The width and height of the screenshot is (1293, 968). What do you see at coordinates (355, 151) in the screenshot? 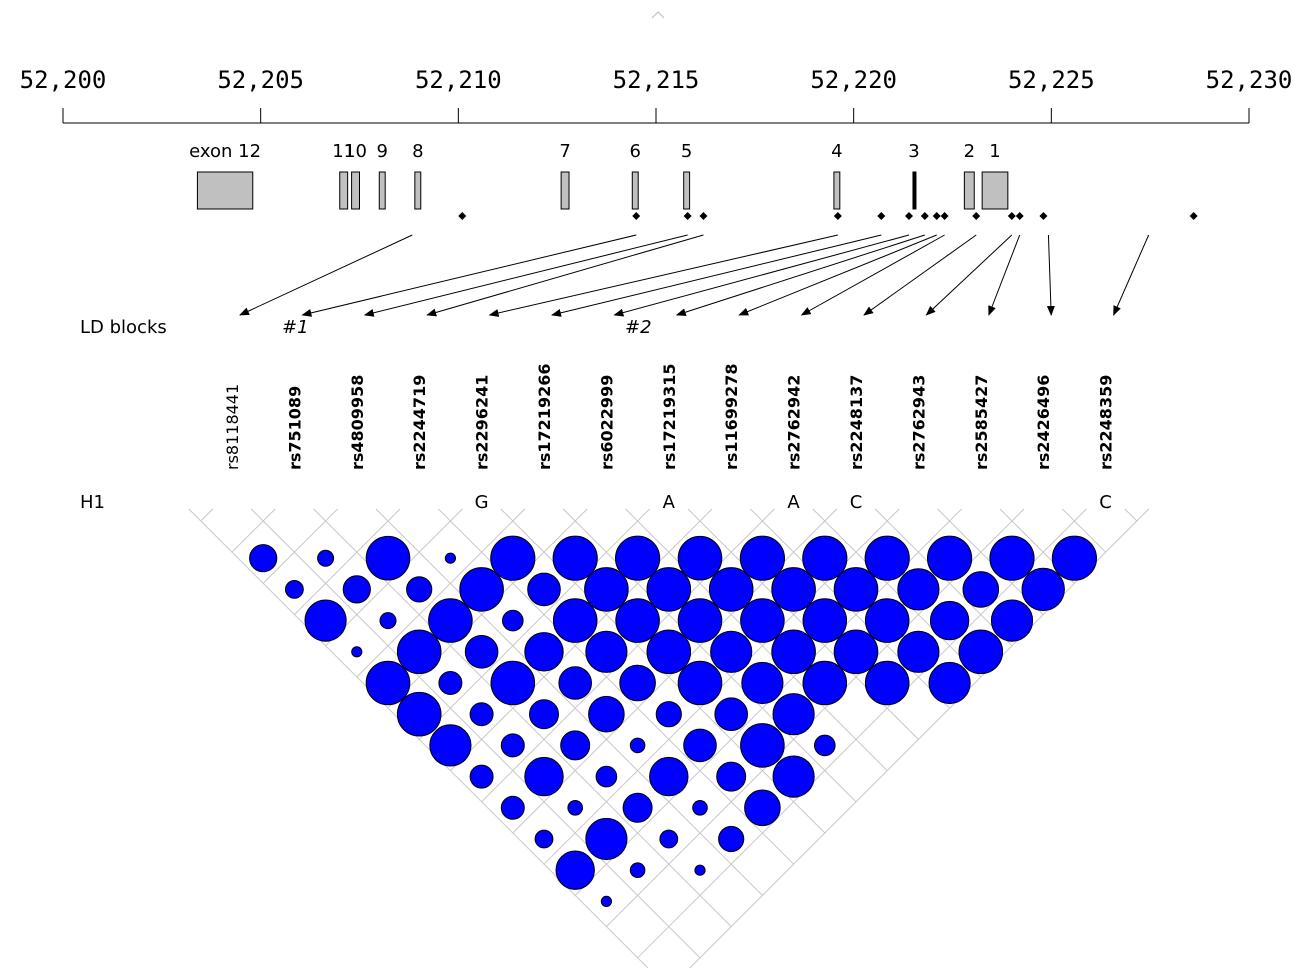
I see `exon-label: 10` at bounding box center [355, 151].